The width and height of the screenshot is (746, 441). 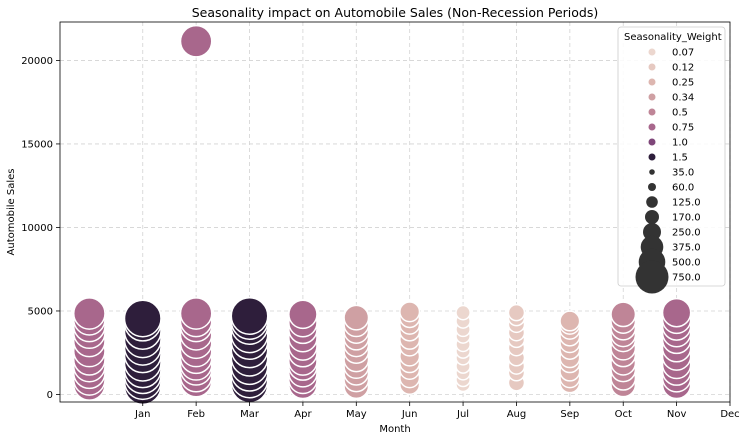 I want to click on legend-size-label: 35.0, so click(x=683, y=173).